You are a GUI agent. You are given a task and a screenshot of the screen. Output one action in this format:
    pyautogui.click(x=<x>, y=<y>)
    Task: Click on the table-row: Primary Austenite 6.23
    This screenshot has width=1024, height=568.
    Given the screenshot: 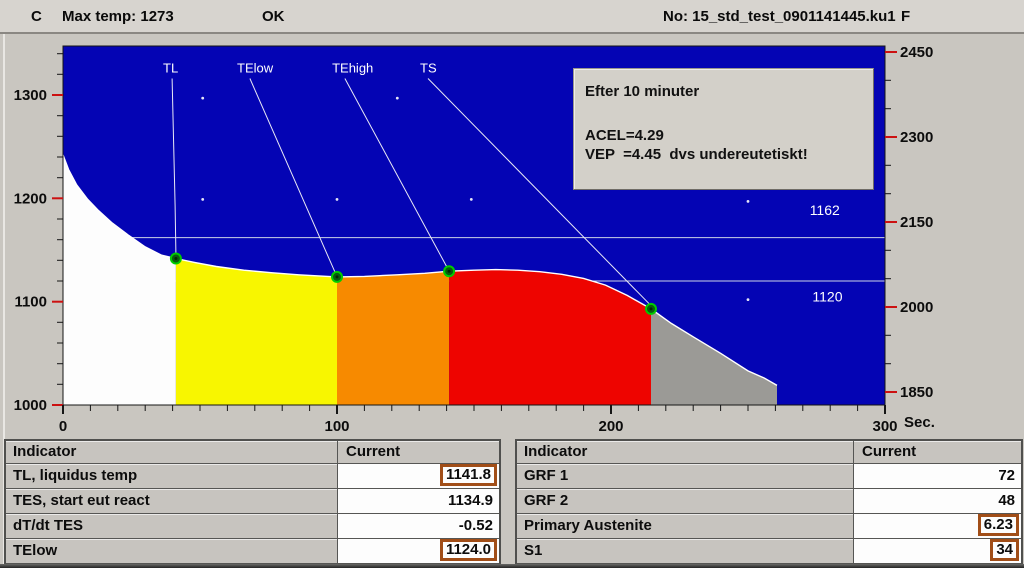 What is the action you would take?
    pyautogui.click(x=769, y=526)
    